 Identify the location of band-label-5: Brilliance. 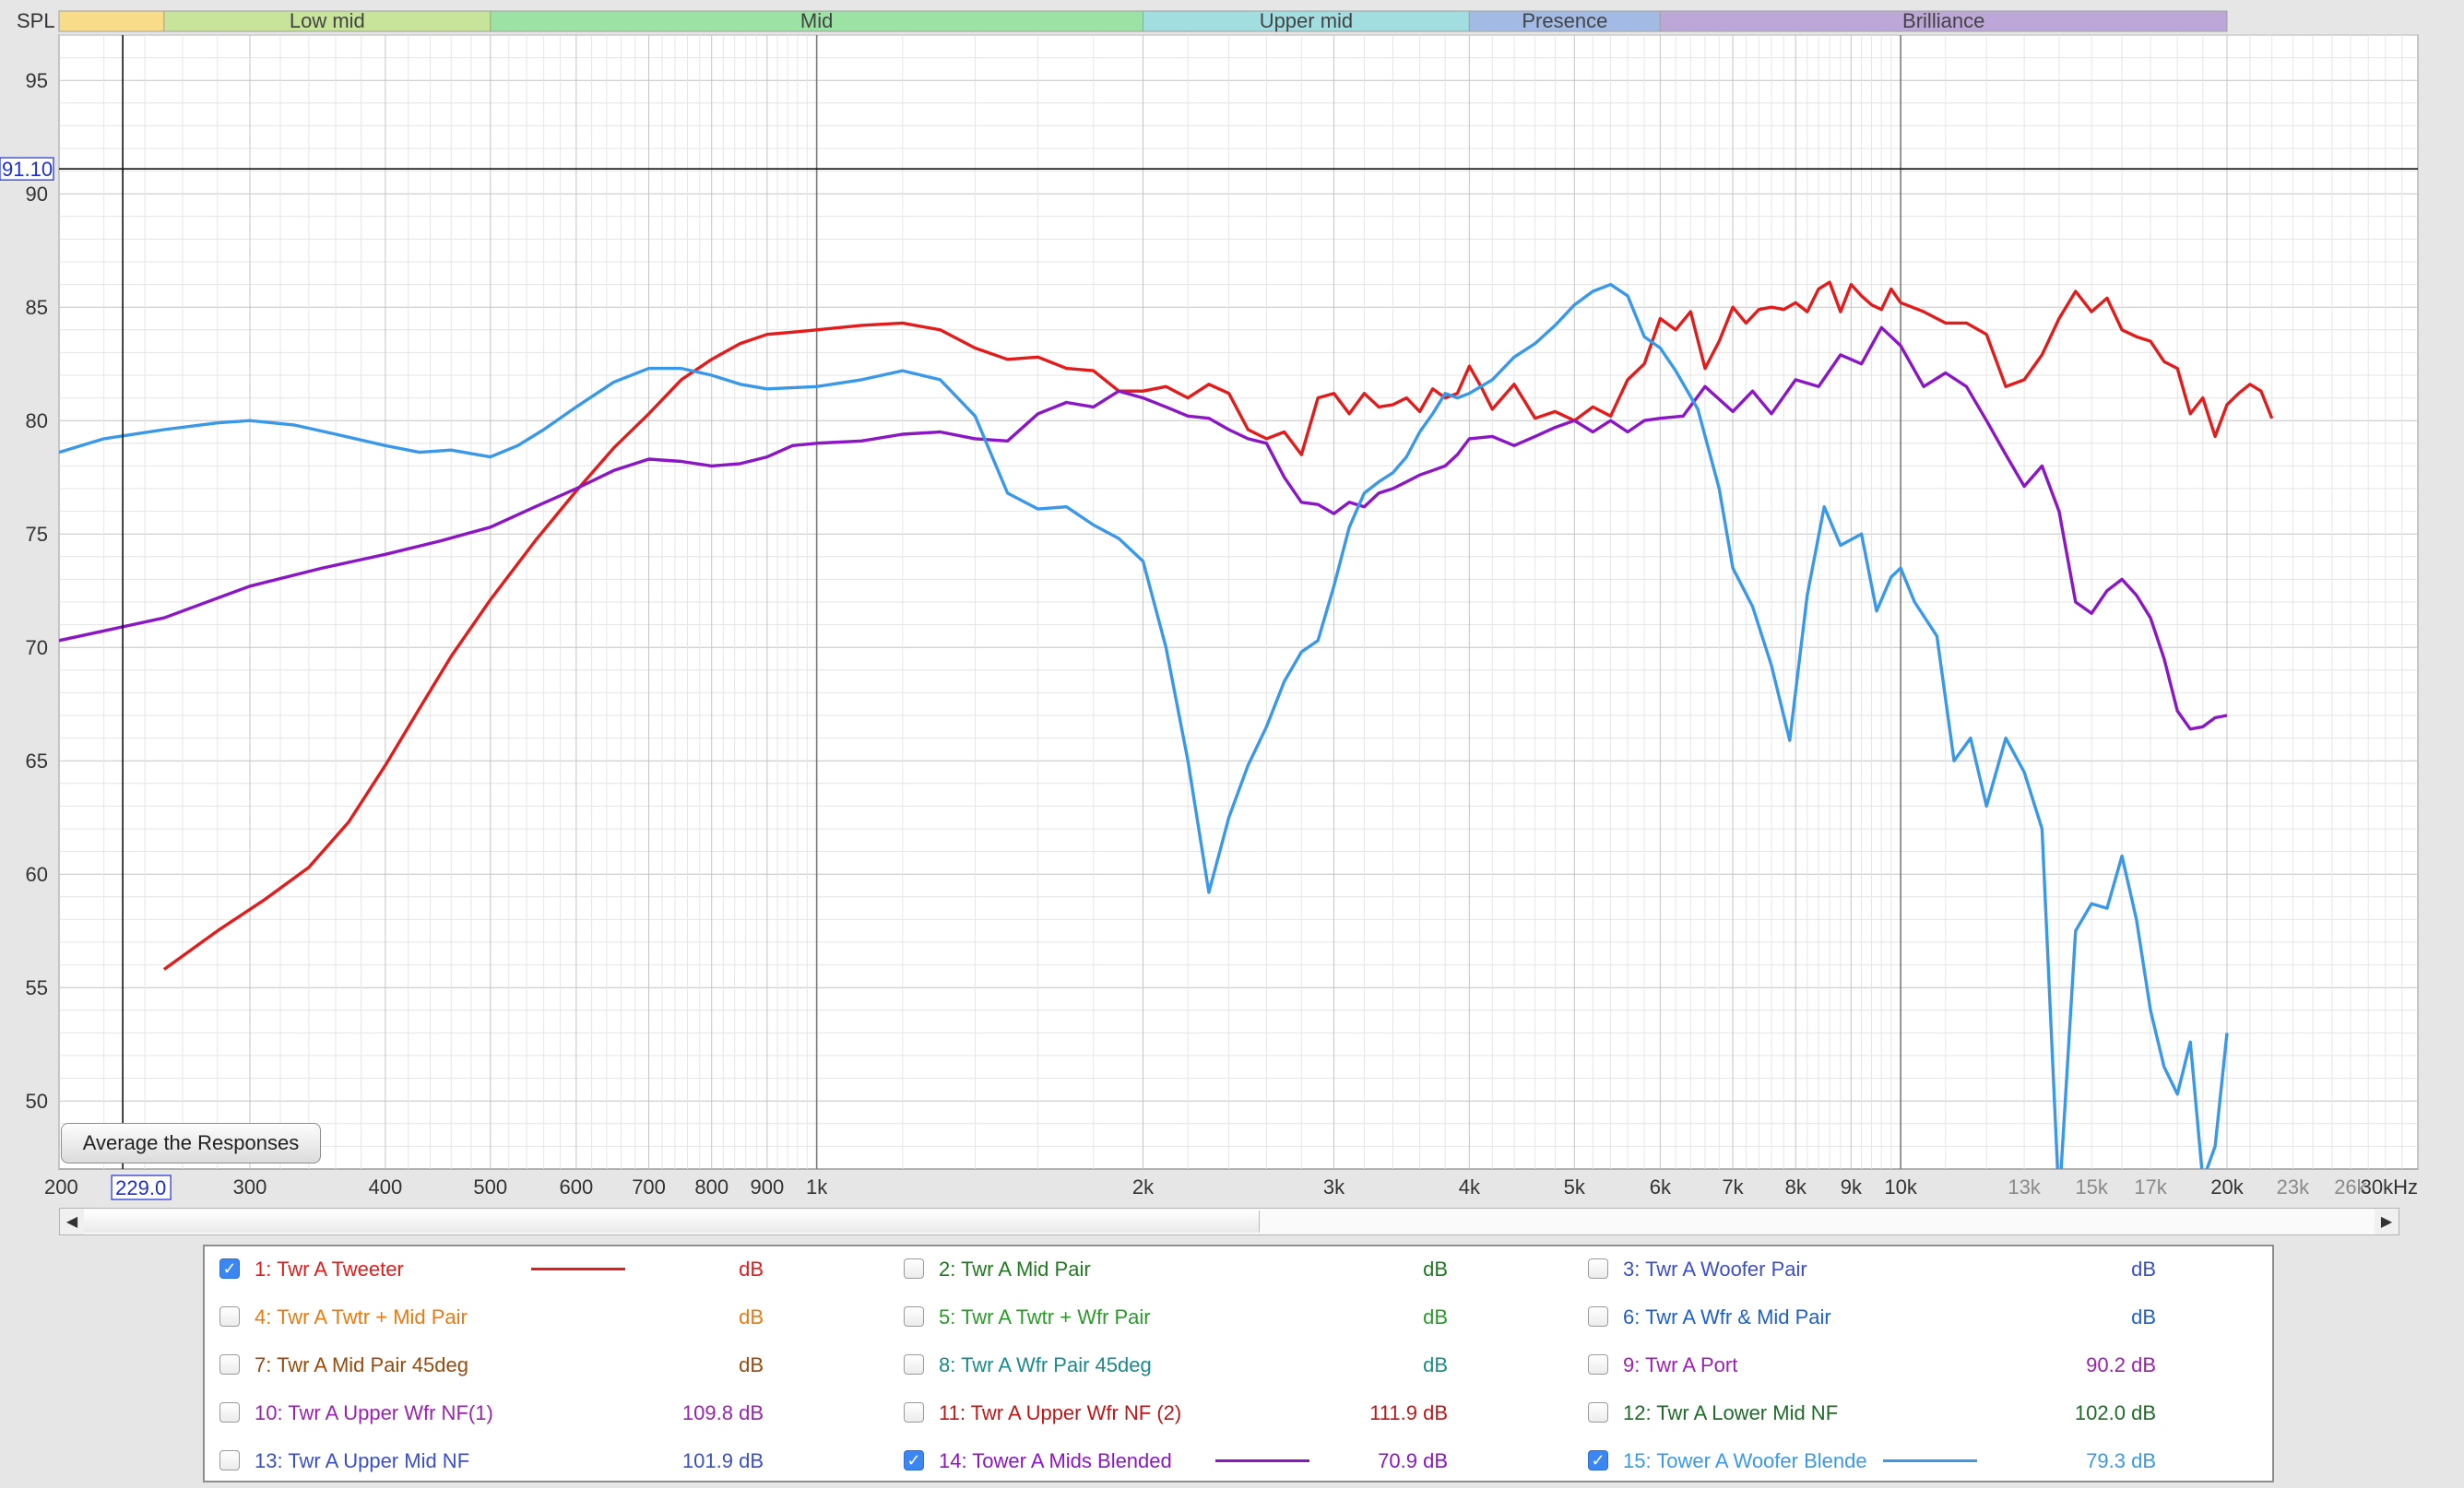
(1943, 20).